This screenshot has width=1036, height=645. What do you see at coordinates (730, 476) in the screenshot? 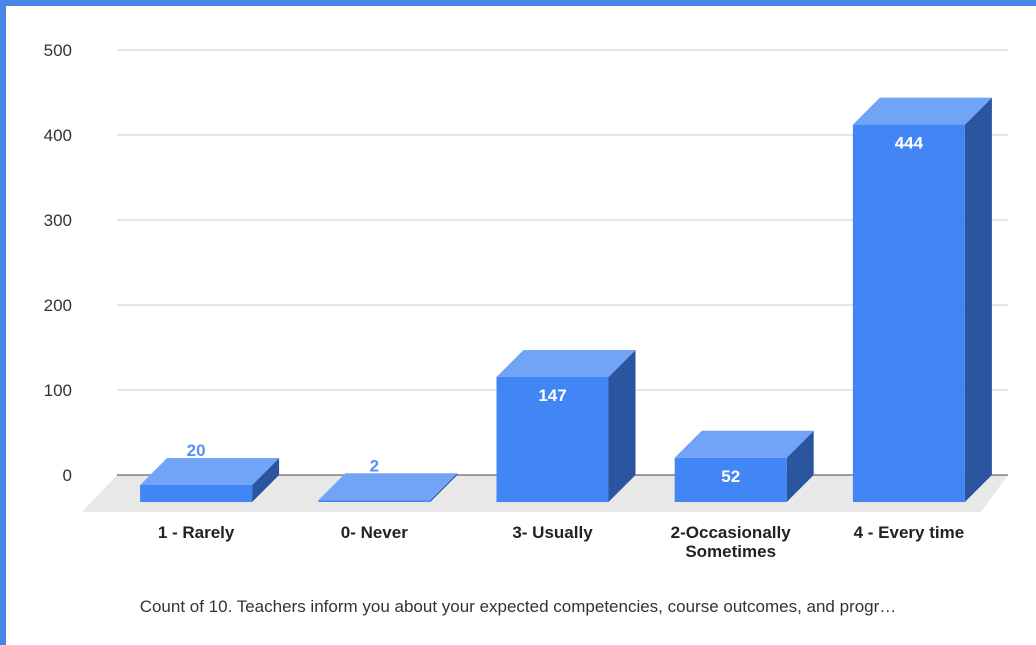
I see `data-label: 52` at bounding box center [730, 476].